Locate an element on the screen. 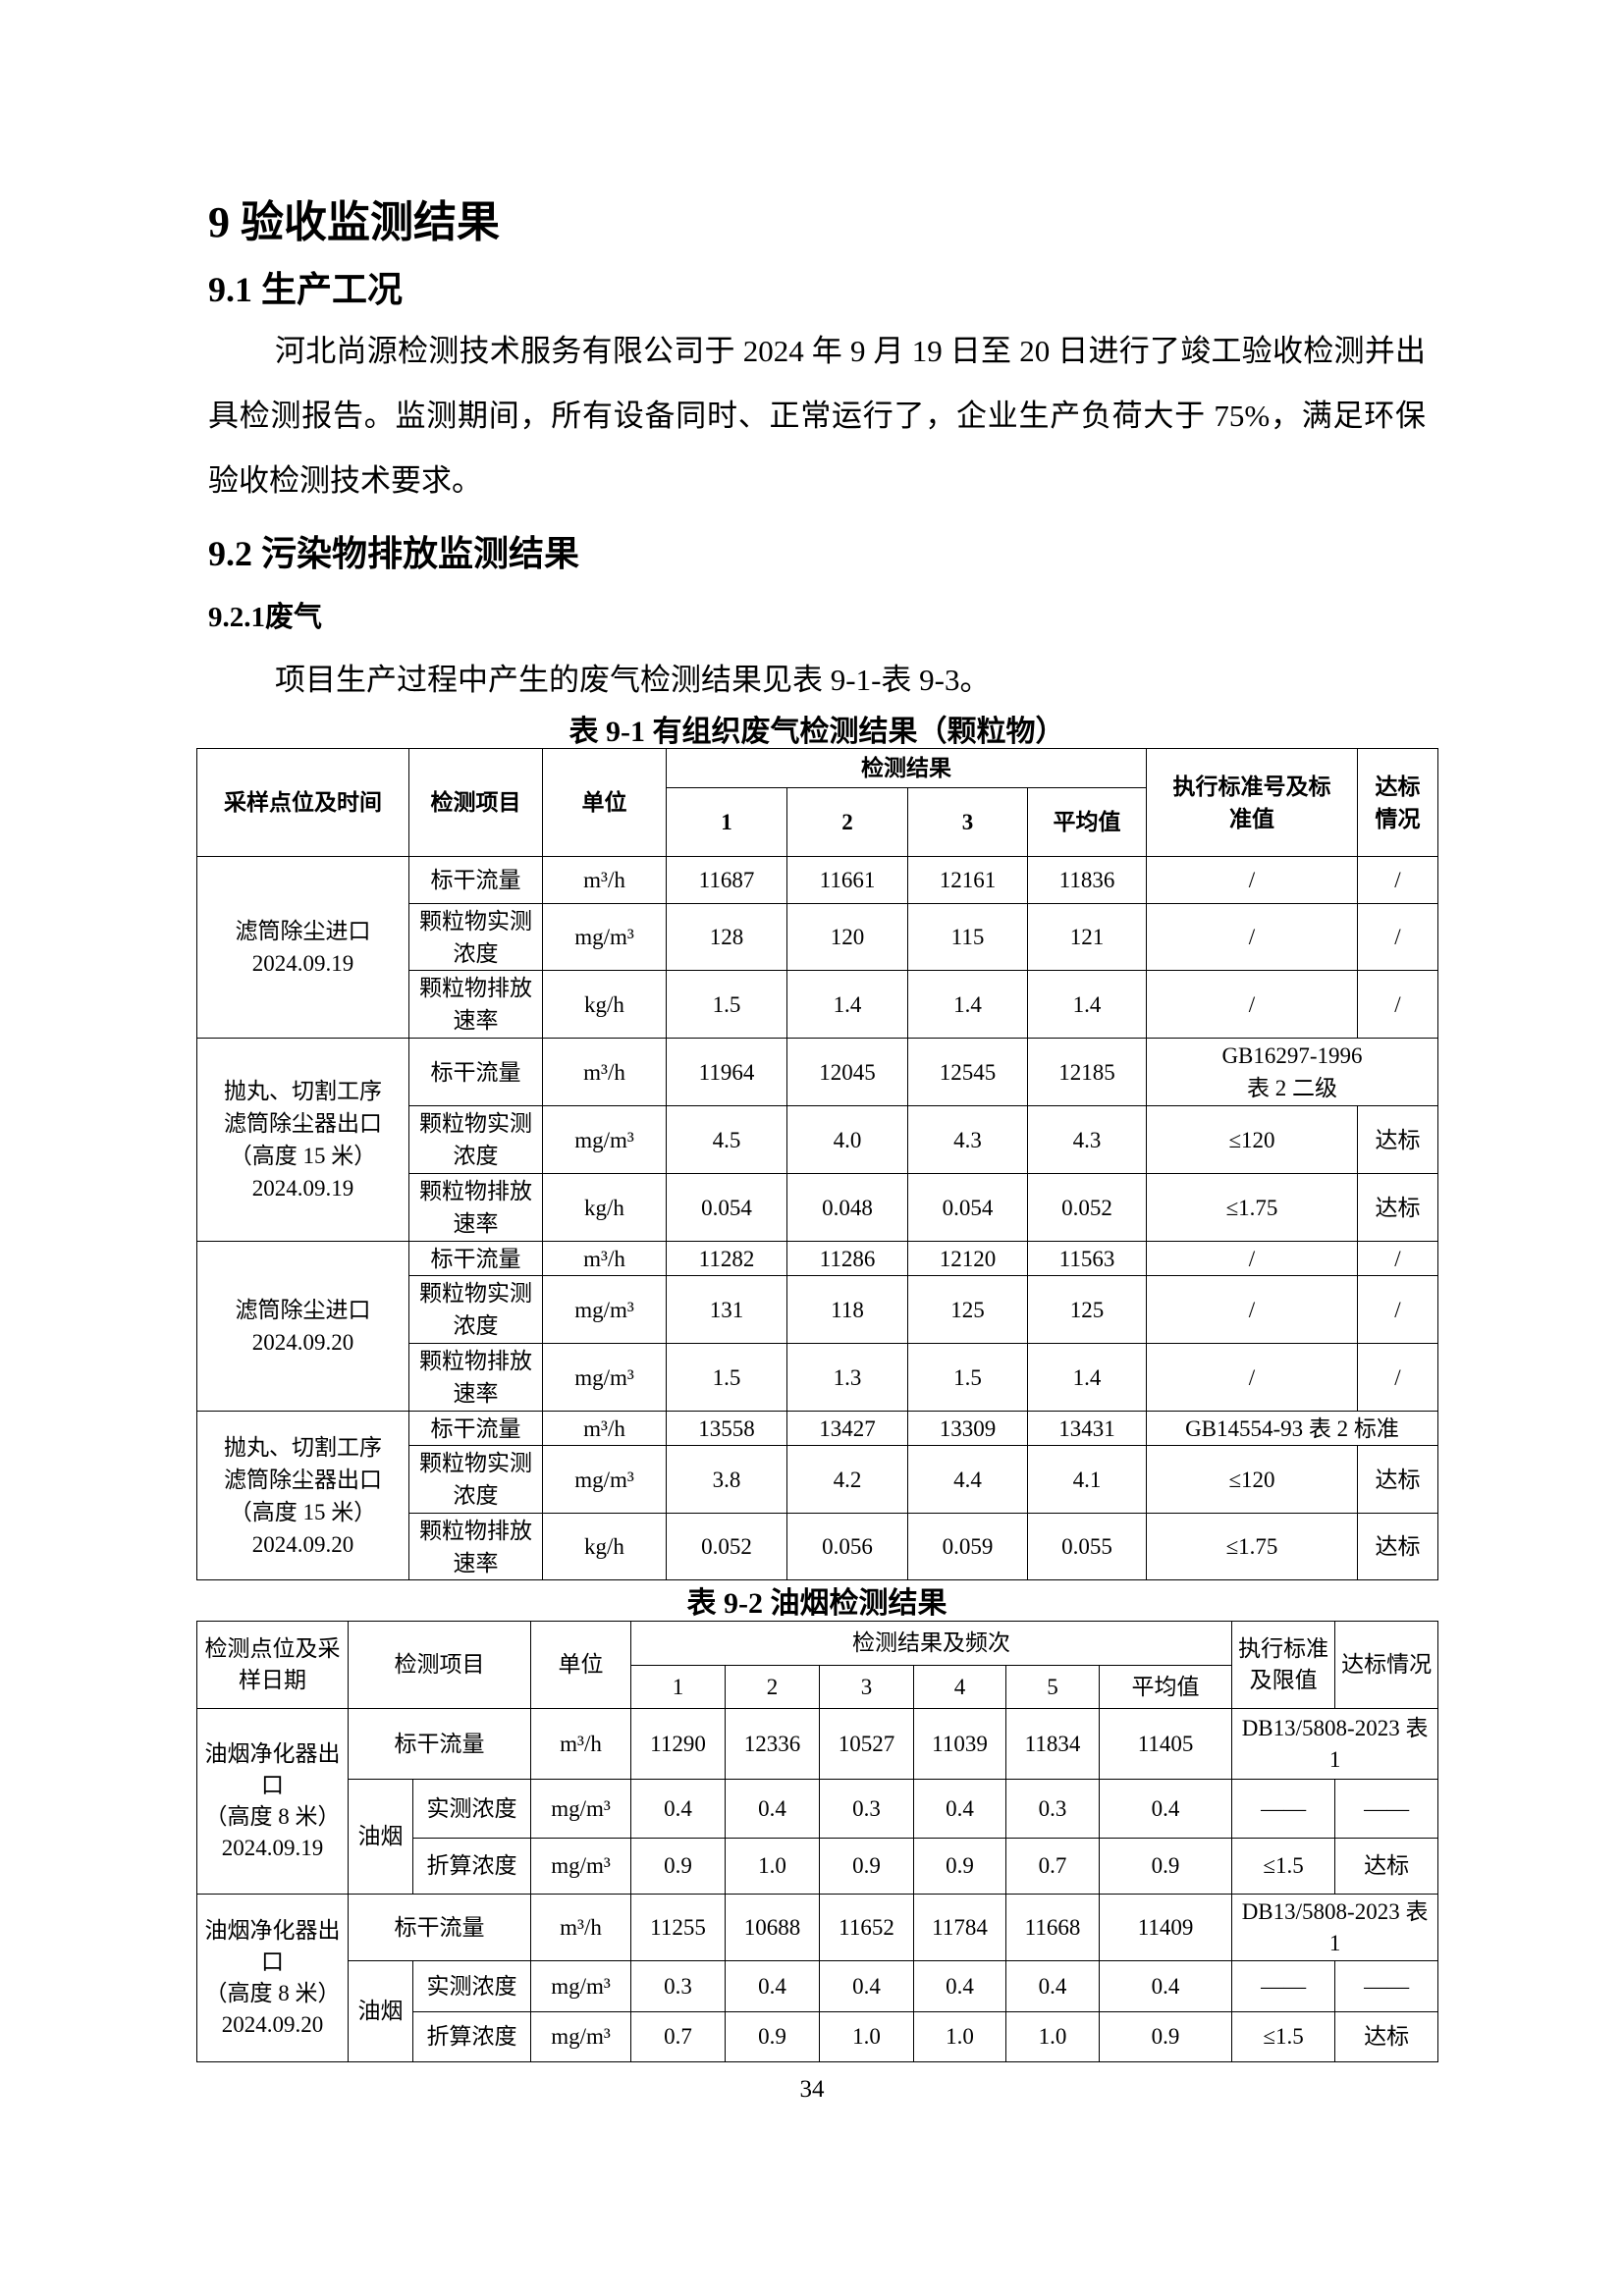  table-row: 1 2 3 平均值 is located at coordinates (817, 822).